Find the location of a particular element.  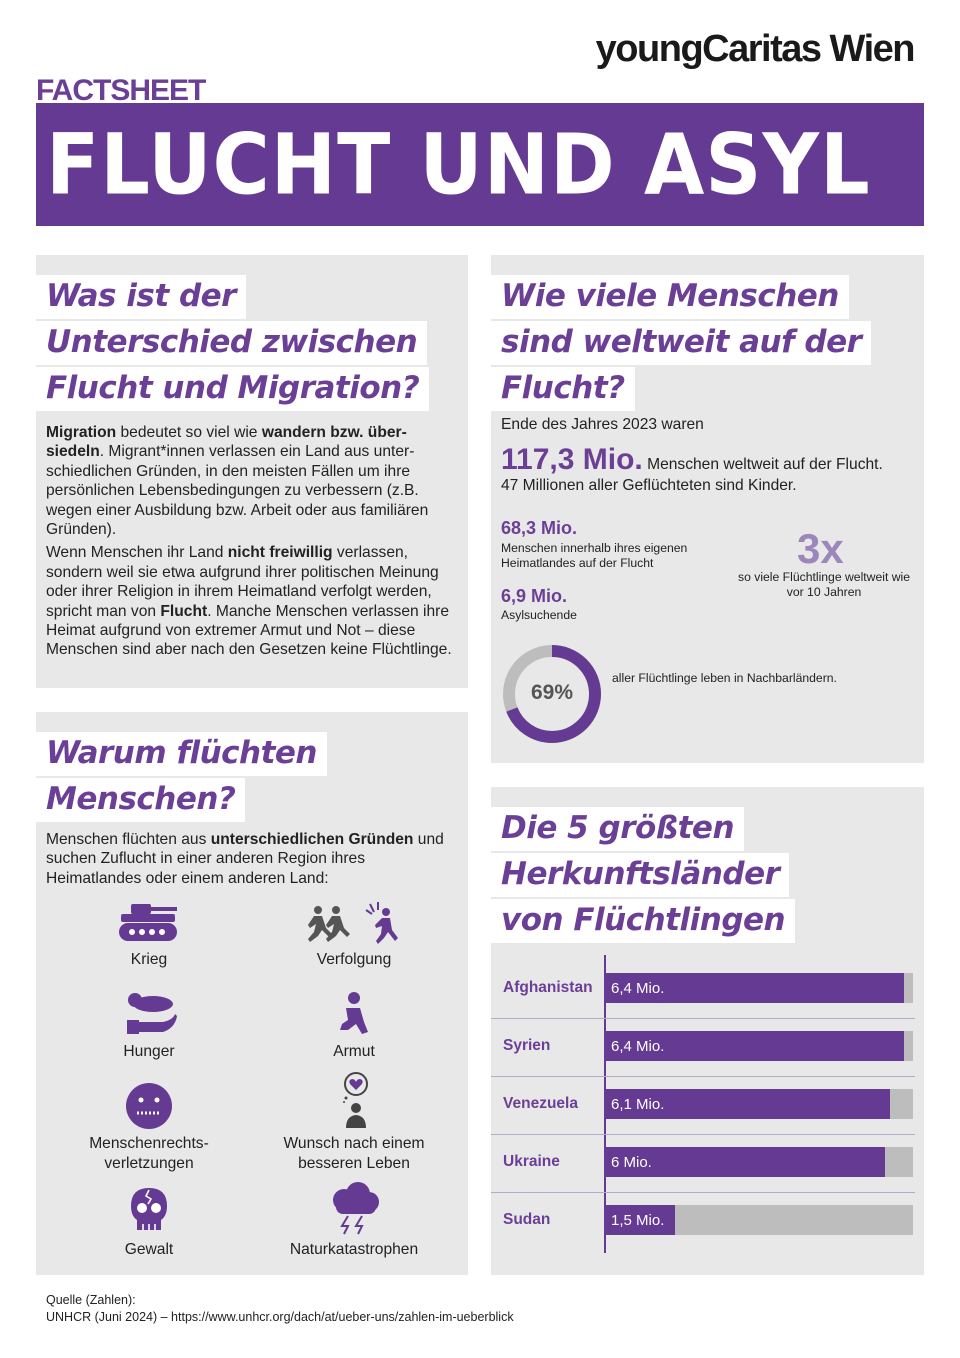

hero-banner: FLUCHT UND ASYL is located at coordinates (480, 164).